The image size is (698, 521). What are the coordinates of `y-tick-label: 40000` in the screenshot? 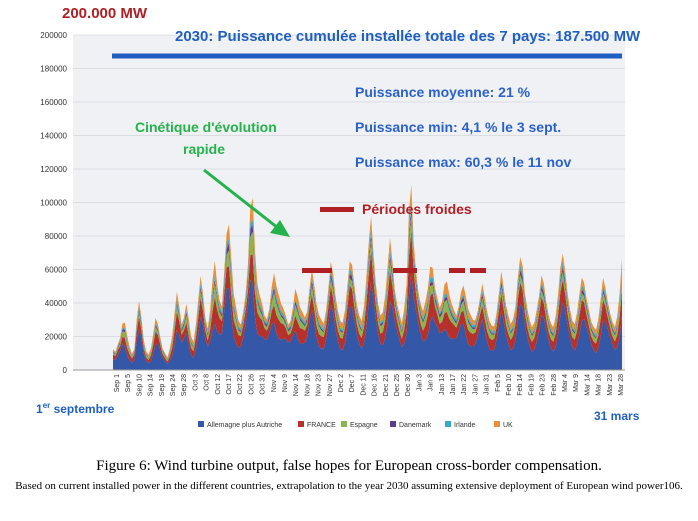 It's located at (56, 303).